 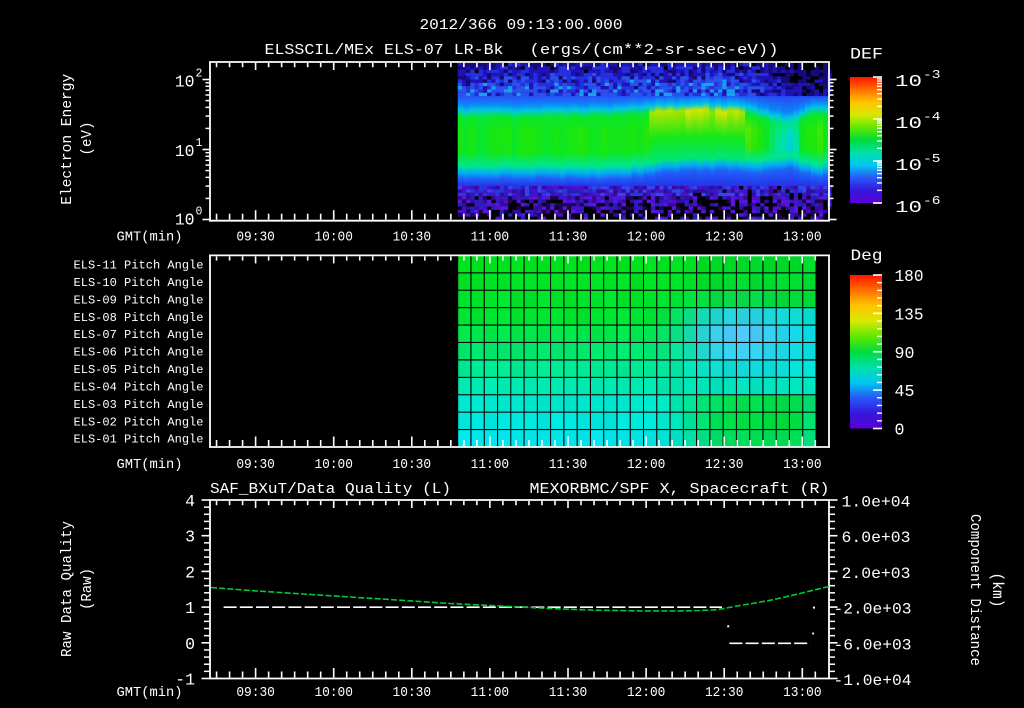 I want to click on svg-text: -3, so click(x=932, y=75).